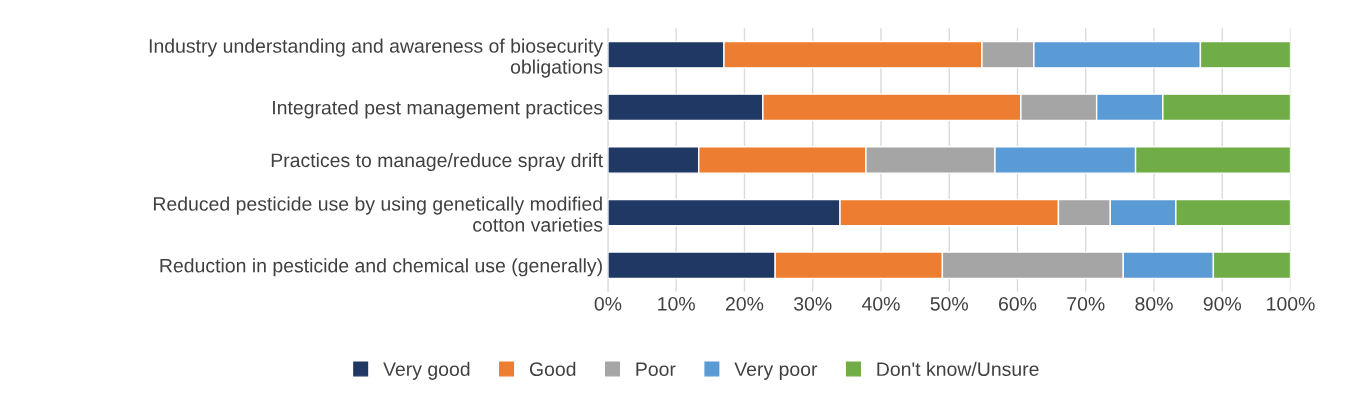 This screenshot has height=405, width=1357. Describe the element at coordinates (744, 303) in the screenshot. I see `x-tick-label: 20%` at that location.